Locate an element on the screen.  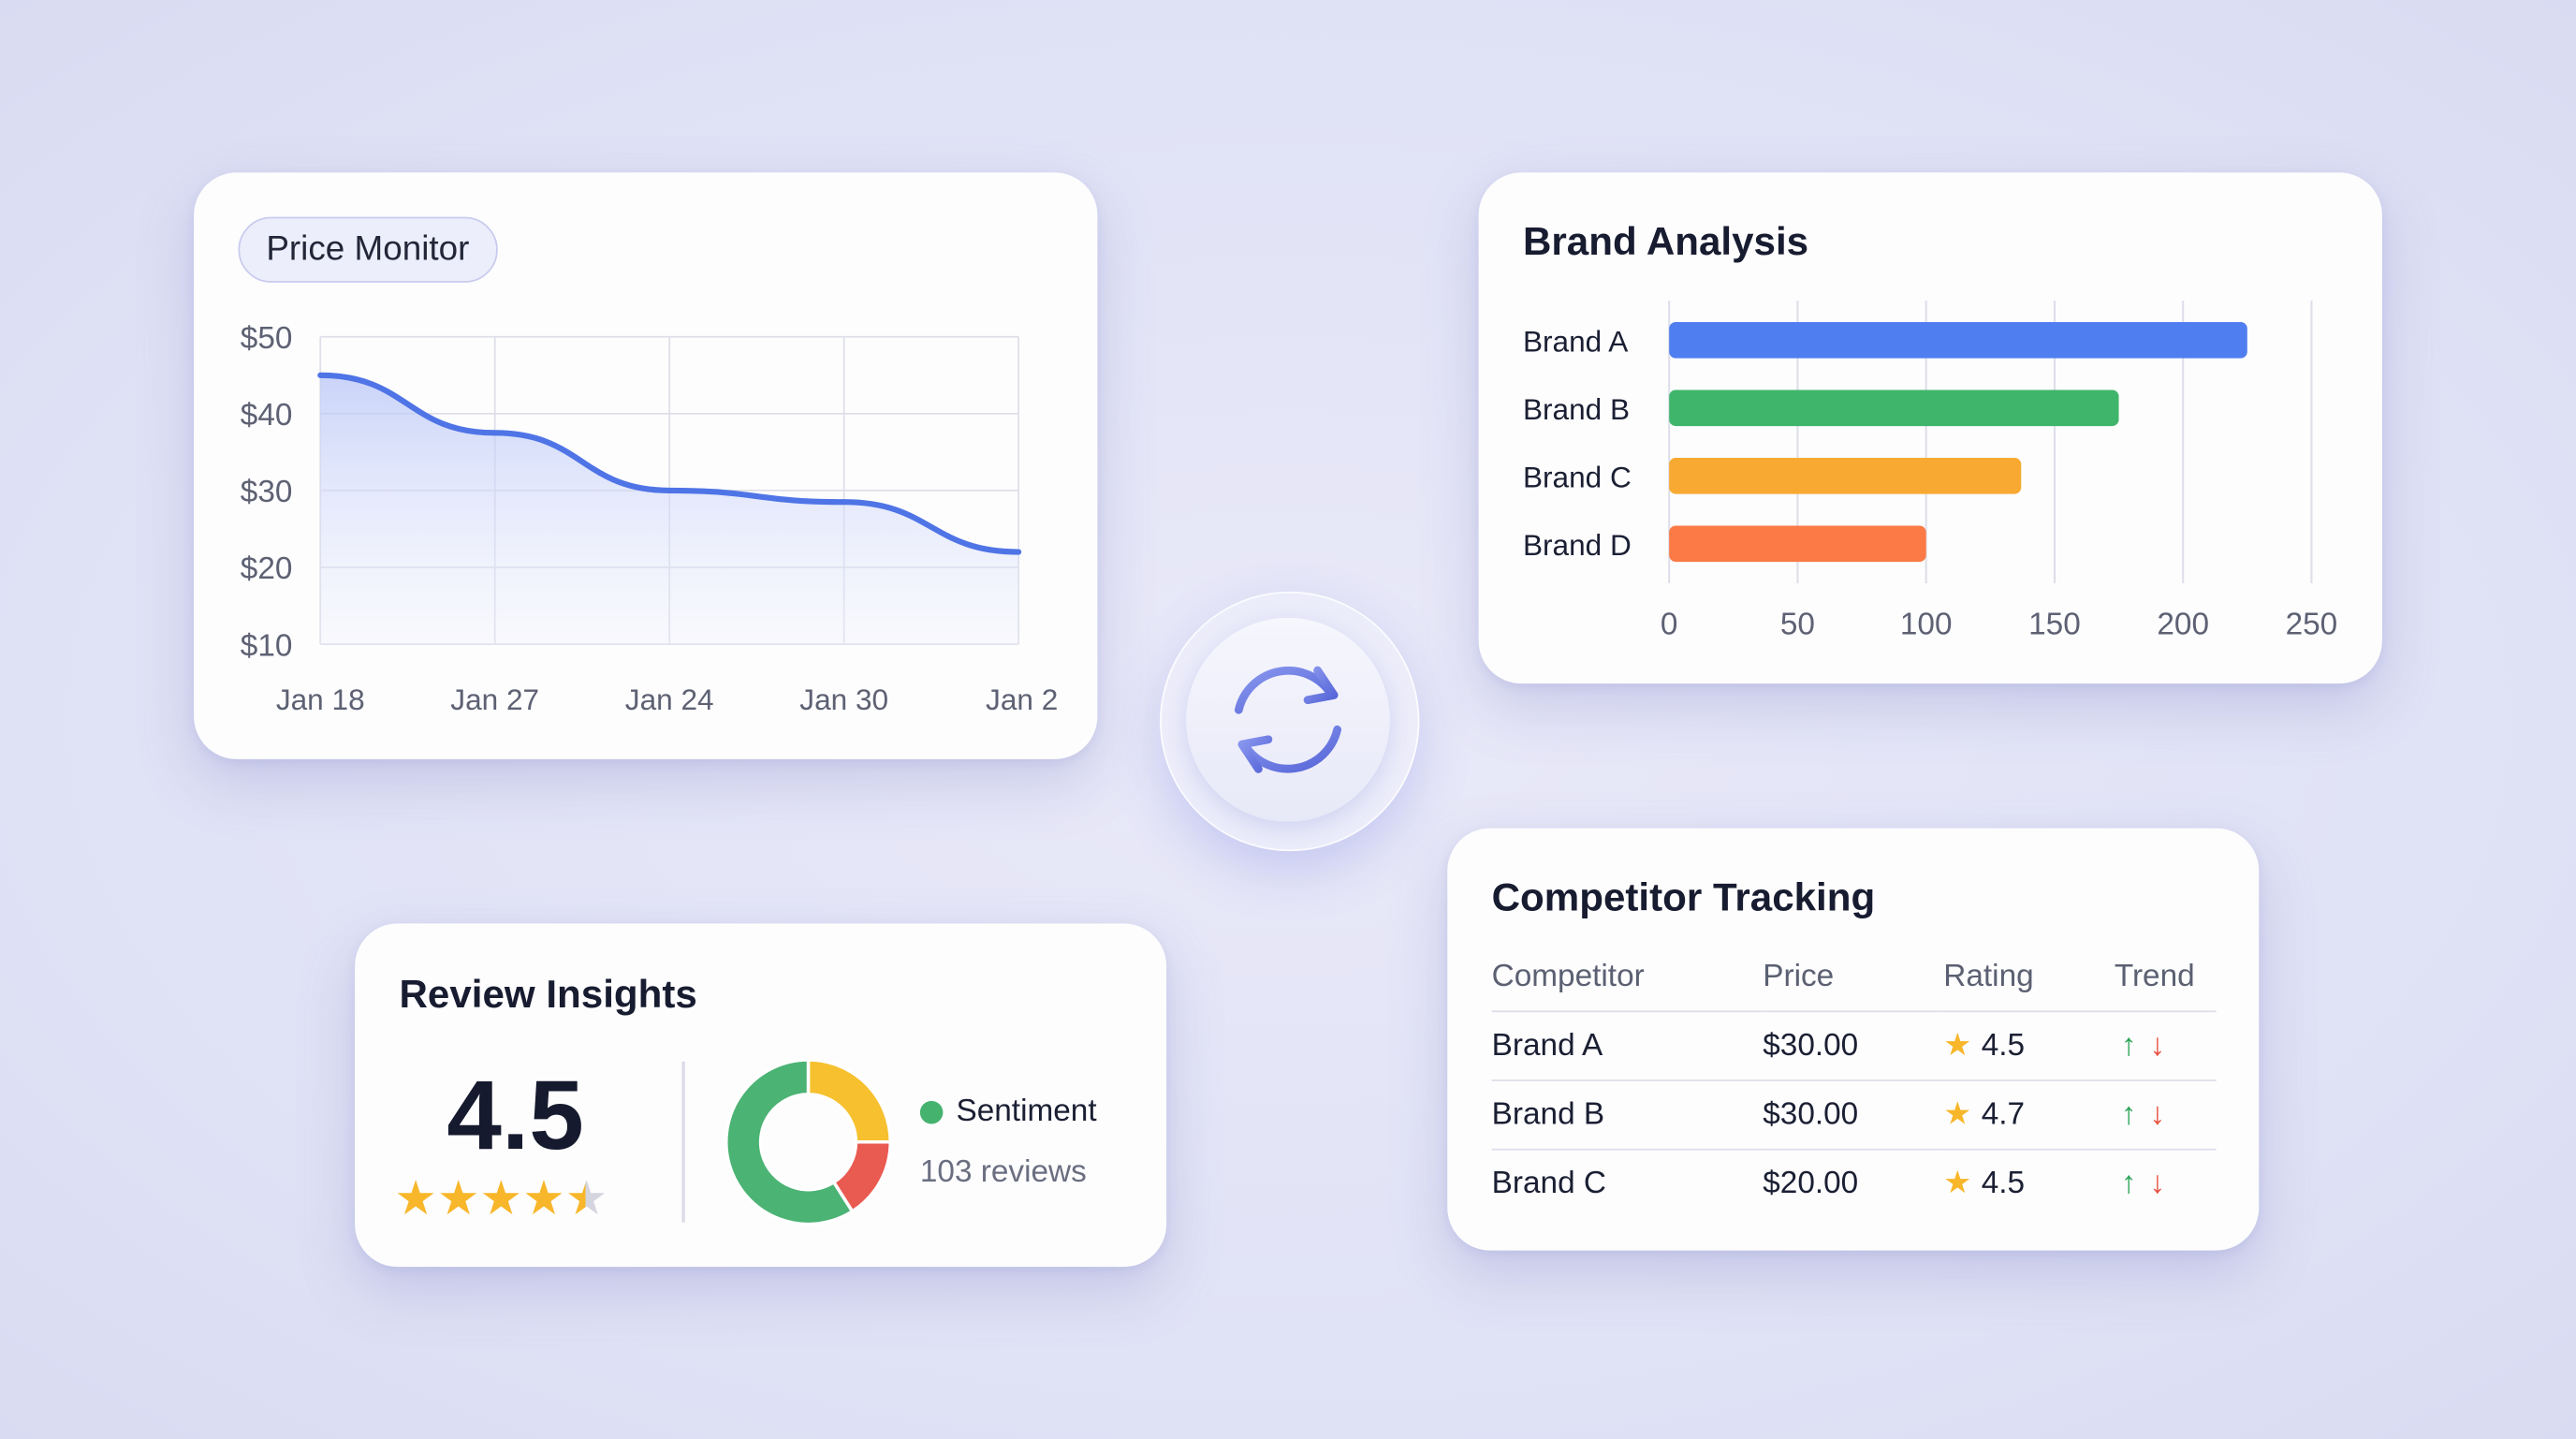
x-tick-label: Jan 18 is located at coordinates (320, 699).